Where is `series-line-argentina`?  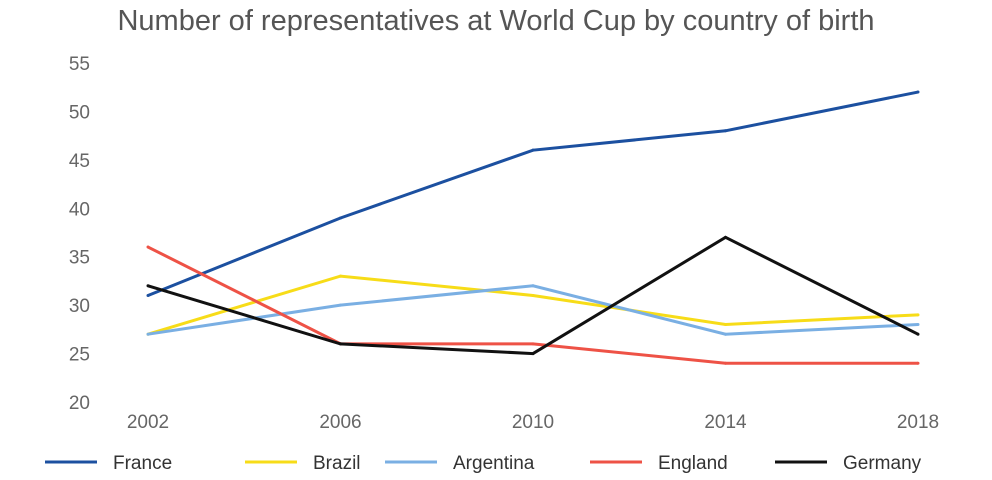
series-line-argentina is located at coordinates (533, 310).